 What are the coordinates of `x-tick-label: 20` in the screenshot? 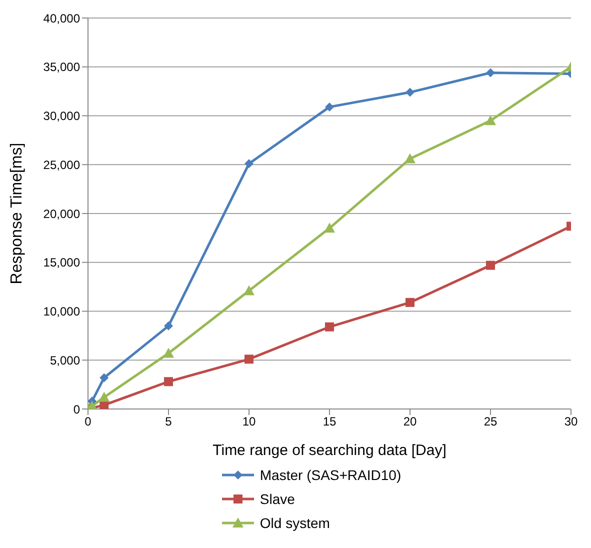 It's located at (410, 421).